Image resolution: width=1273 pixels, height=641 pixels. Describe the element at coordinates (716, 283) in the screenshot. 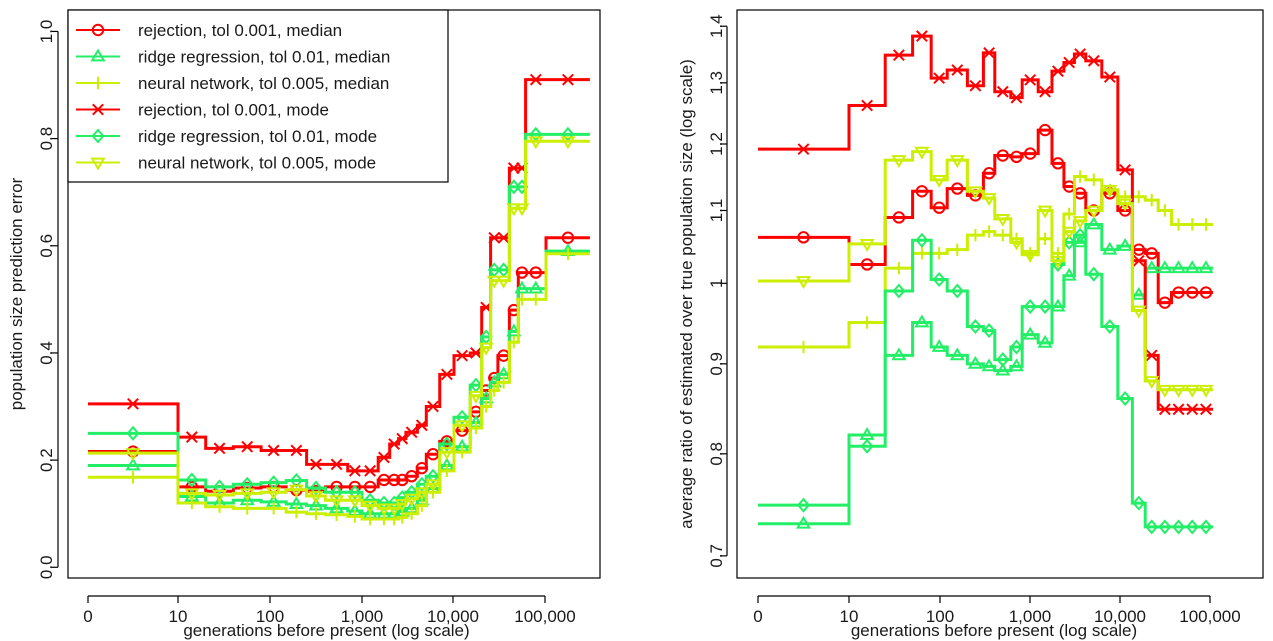

I see `y-tick-label: 1` at that location.